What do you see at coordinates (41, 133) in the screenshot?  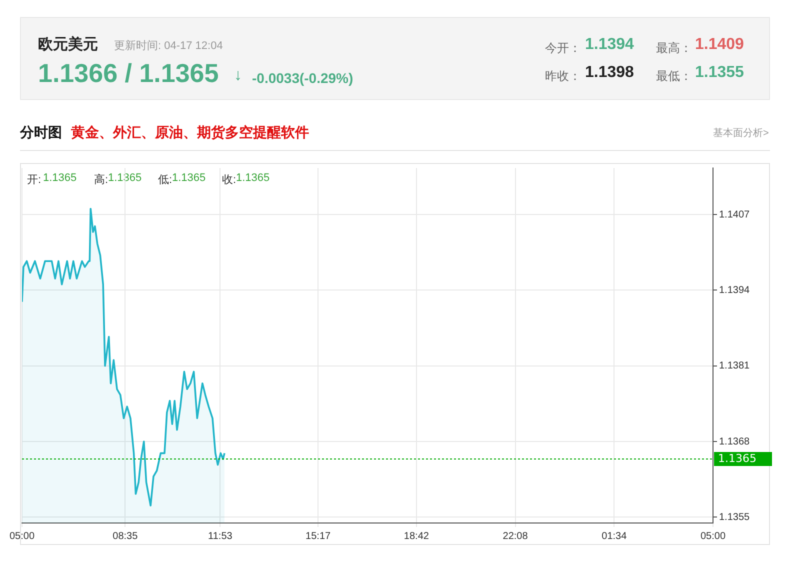 I see `text: 分时图` at bounding box center [41, 133].